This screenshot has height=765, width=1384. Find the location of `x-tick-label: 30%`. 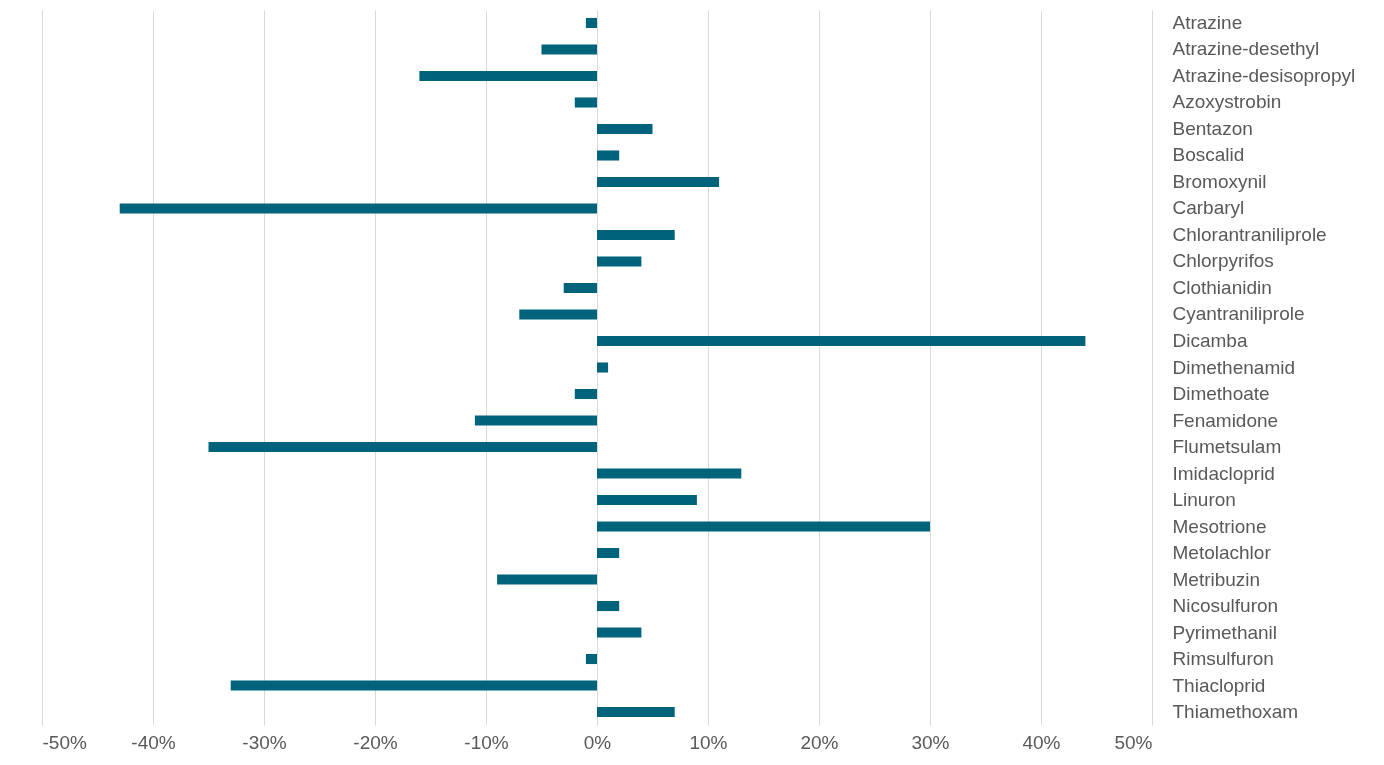

x-tick-label: 30% is located at coordinates (930, 742).